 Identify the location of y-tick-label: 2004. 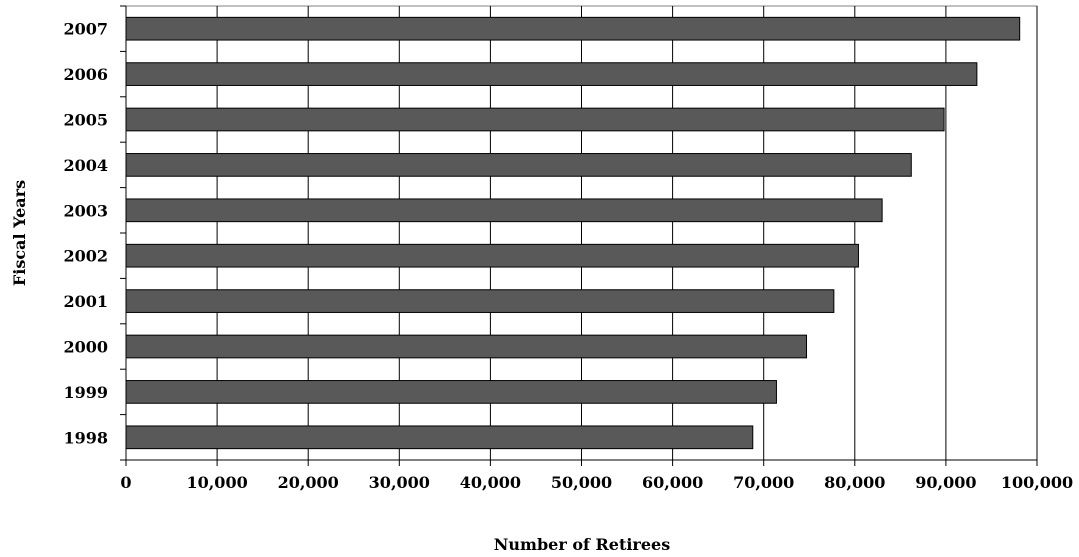
(85, 165).